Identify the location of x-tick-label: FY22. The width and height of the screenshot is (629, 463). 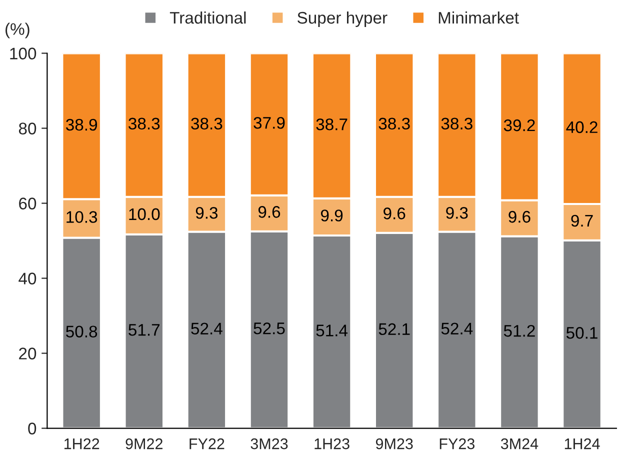
(207, 444).